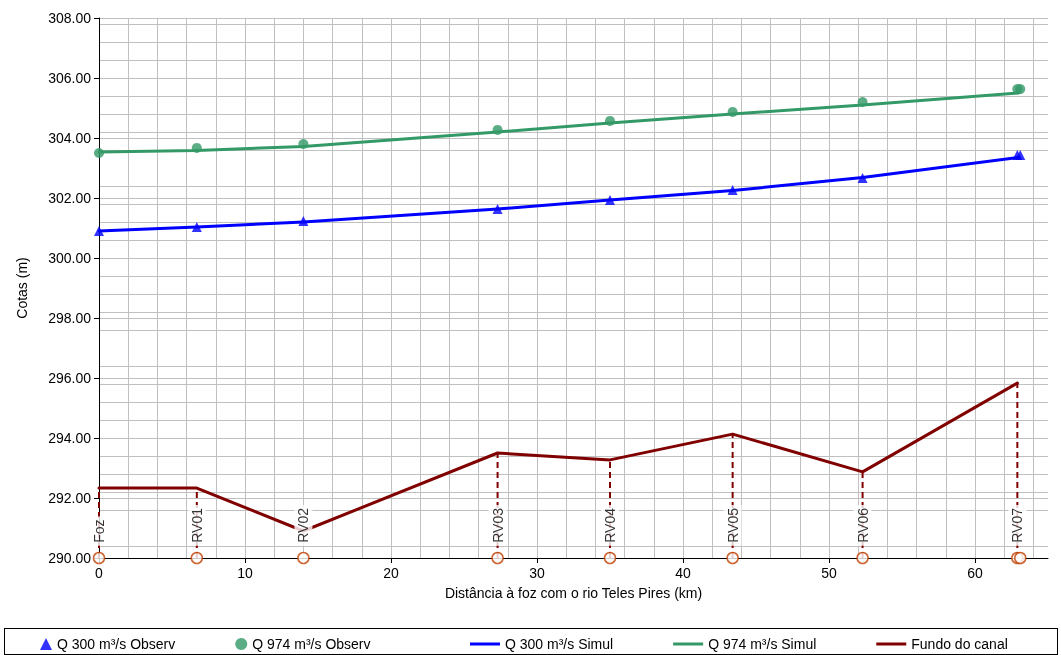  Describe the element at coordinates (610, 525) in the screenshot. I see `data-label: RV04` at that location.